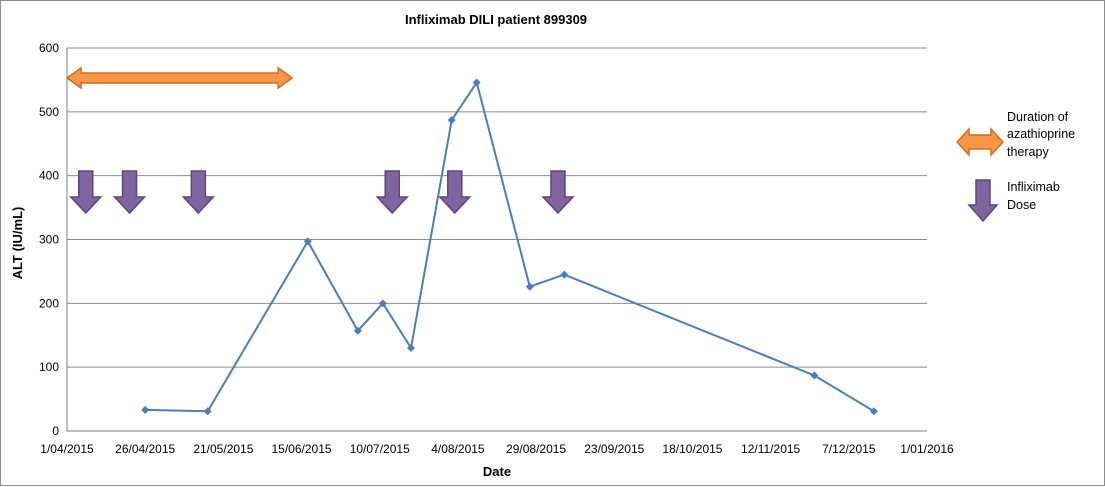  Describe the element at coordinates (1033, 187) in the screenshot. I see `legend-label-line: Infliximab` at that location.